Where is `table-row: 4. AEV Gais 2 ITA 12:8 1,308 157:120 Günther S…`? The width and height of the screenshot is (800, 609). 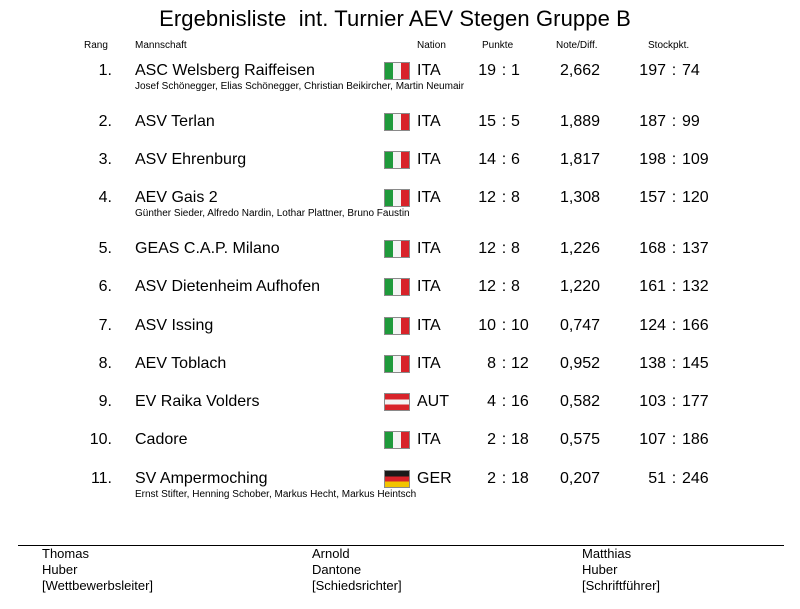
table-row: 4. AEV Gais 2 ITA 12:8 1,308 157:120 Günther S… is located at coordinates (400, 208).